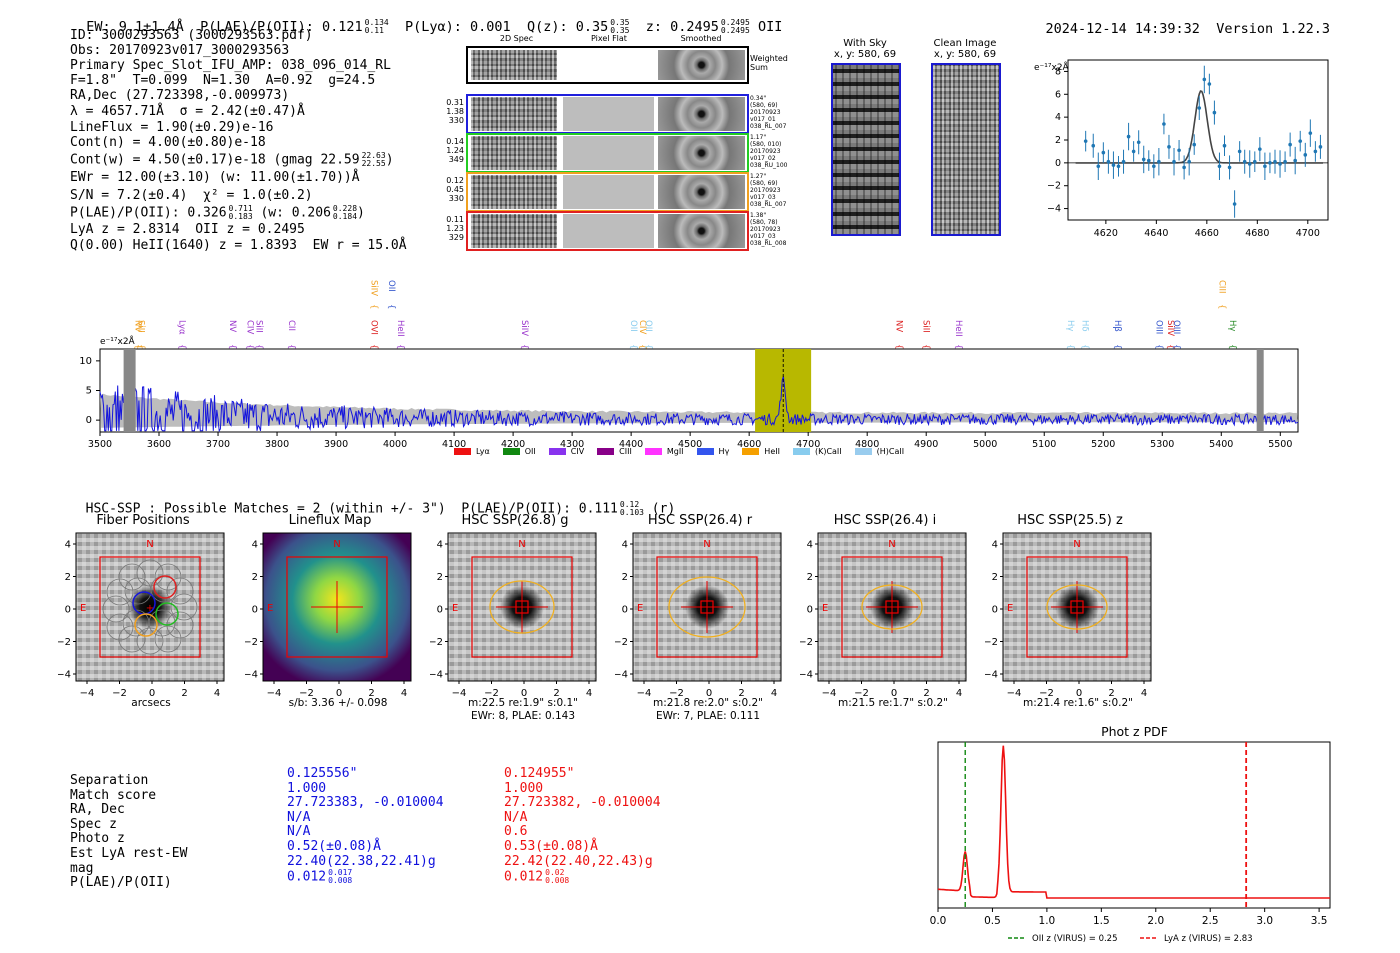  Describe the element at coordinates (1058, 94) in the screenshot. I see `zoom-y-tick-label: 6` at that location.